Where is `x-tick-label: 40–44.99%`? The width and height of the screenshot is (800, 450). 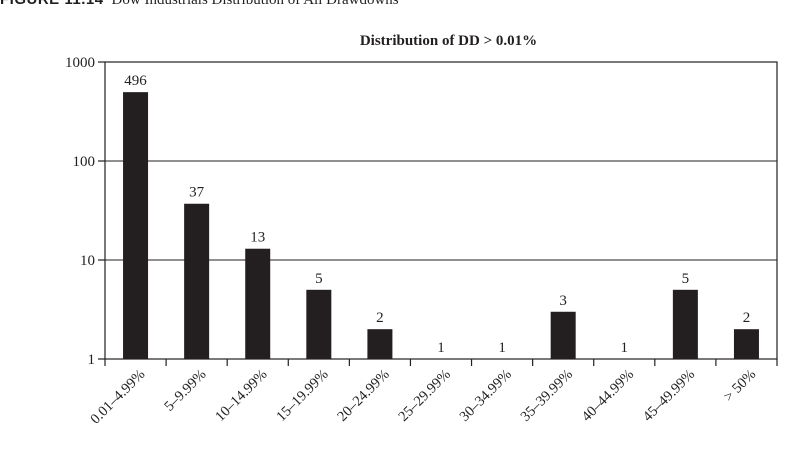 x-tick-label: 40–44.99% is located at coordinates (608, 396).